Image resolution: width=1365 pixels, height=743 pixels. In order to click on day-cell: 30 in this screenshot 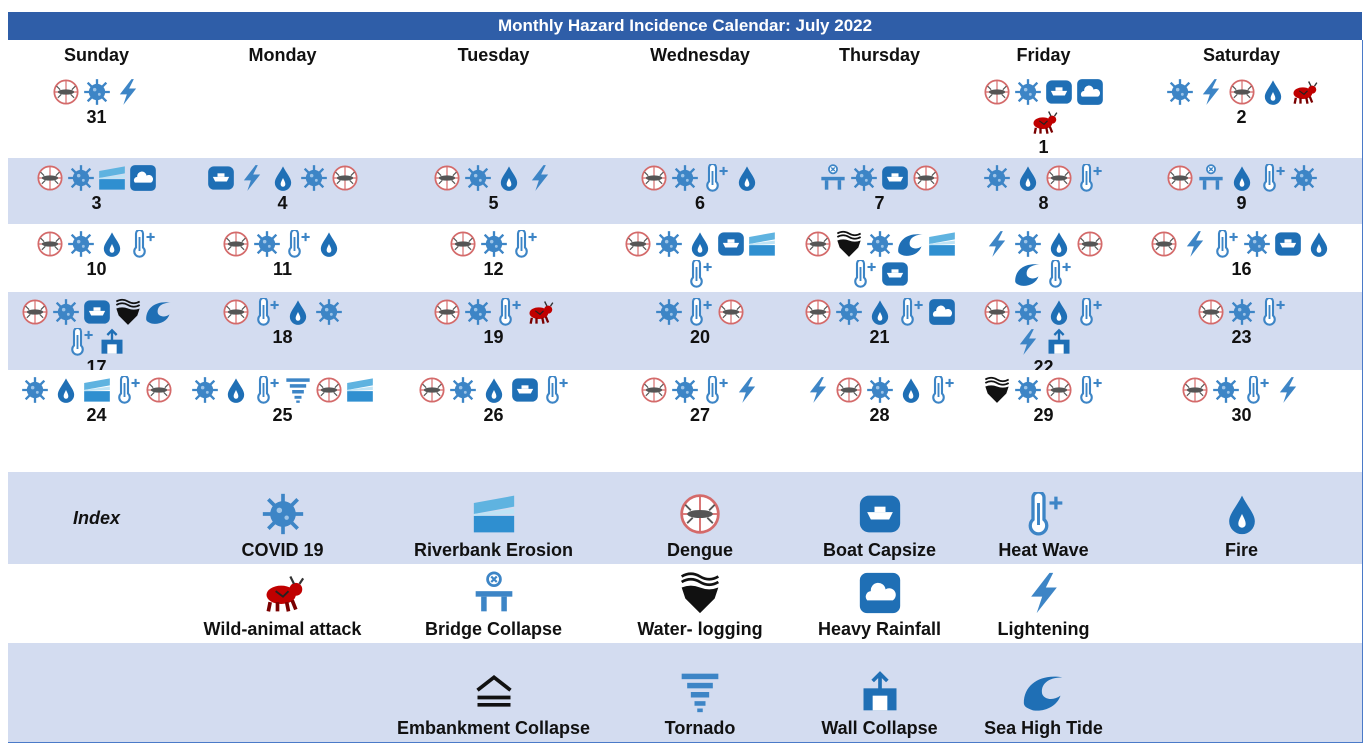, I will do `click(1242, 421)`.